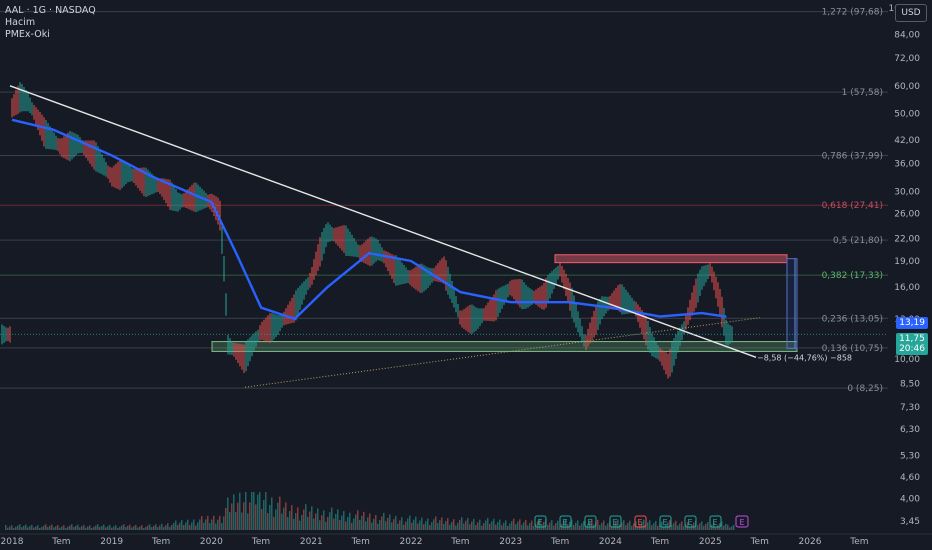 The image size is (932, 550). I want to click on y-tick-label: 26,00, so click(907, 214).